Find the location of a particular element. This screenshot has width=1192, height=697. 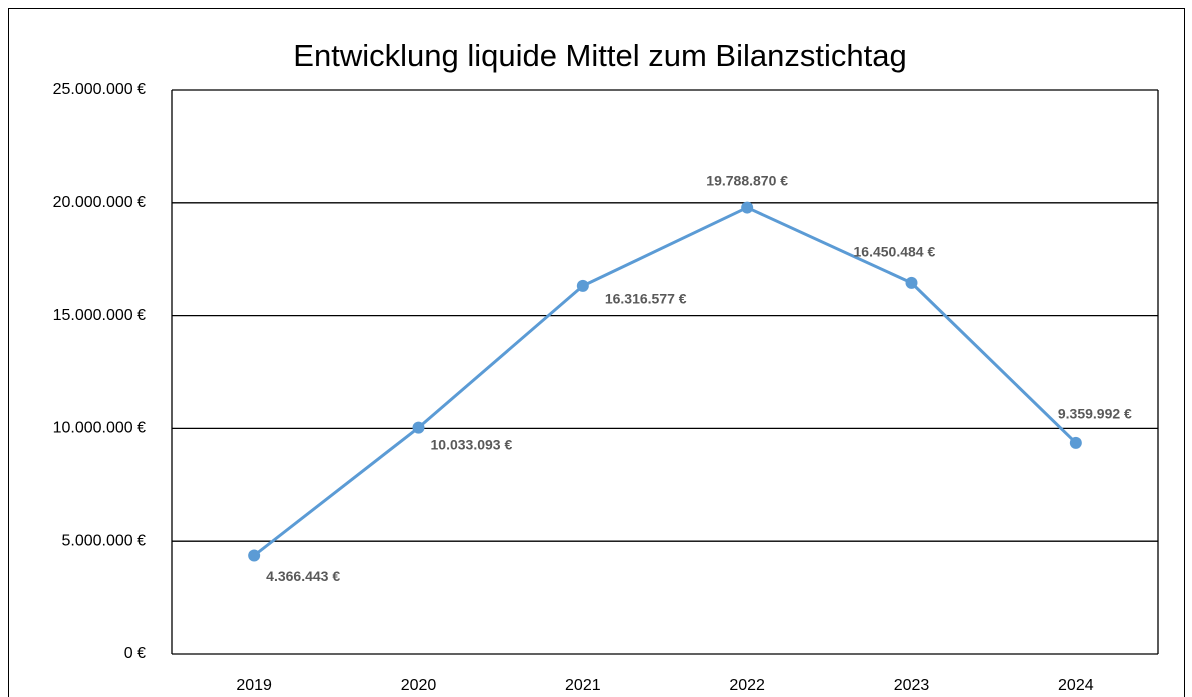

x-tick-label: 2024 is located at coordinates (1076, 685).